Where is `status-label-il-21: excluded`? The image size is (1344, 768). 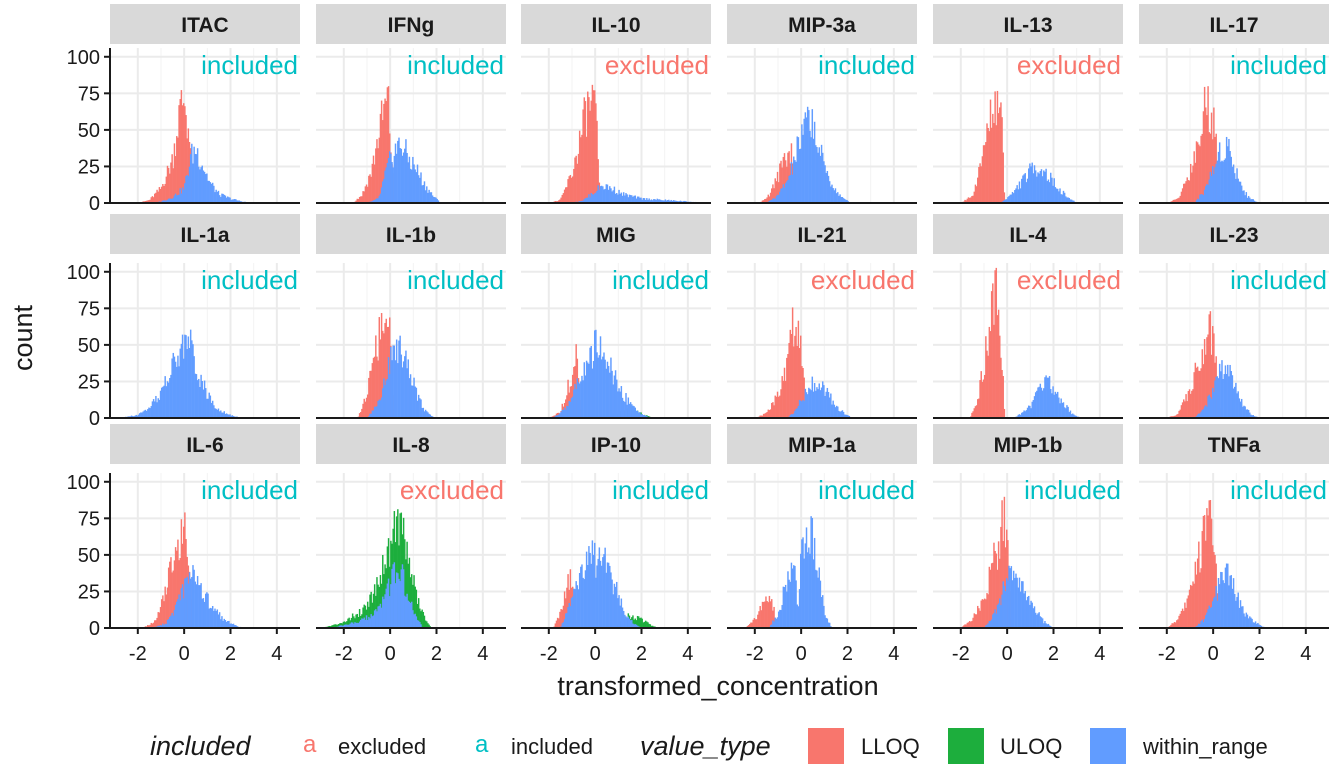 status-label-il-21: excluded is located at coordinates (863, 280).